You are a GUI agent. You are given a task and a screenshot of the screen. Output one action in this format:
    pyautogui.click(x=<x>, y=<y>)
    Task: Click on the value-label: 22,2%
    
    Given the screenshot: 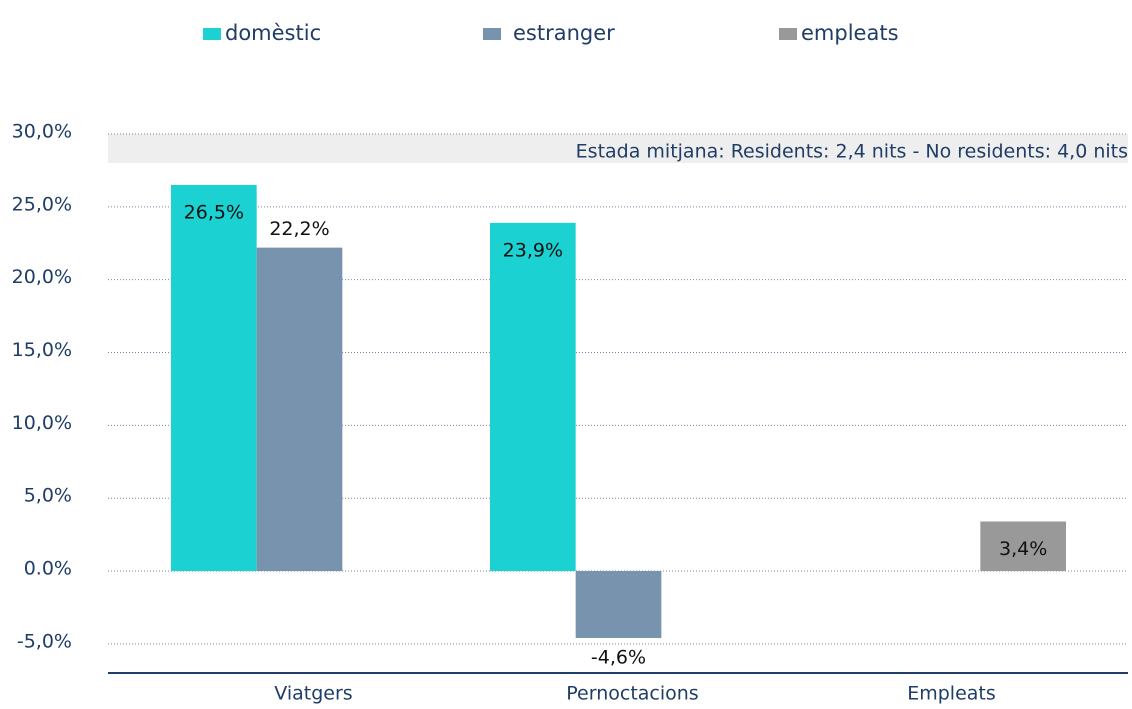 What is the action you would take?
    pyautogui.click(x=299, y=229)
    